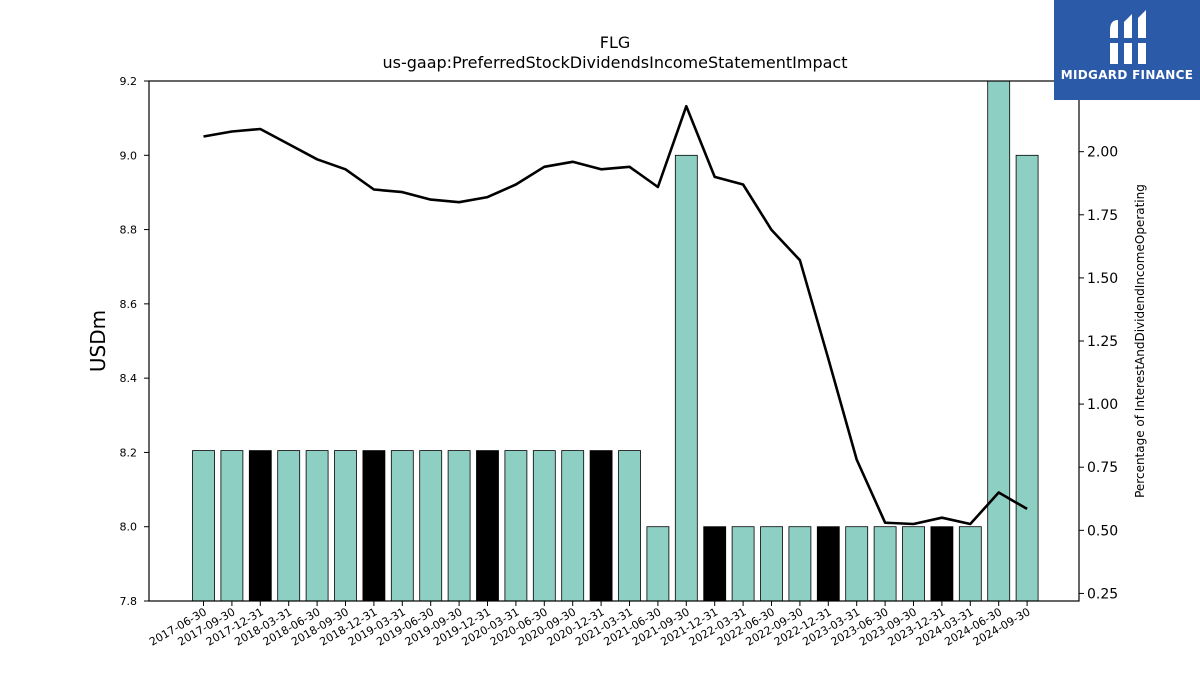 Image resolution: width=1200 pixels, height=675 pixels. Describe the element at coordinates (1098, 373) in the screenshot. I see `y2-axis: 0.25 0.50 0.75 1.00 1.25 1.50 1.75 2.00` at that location.